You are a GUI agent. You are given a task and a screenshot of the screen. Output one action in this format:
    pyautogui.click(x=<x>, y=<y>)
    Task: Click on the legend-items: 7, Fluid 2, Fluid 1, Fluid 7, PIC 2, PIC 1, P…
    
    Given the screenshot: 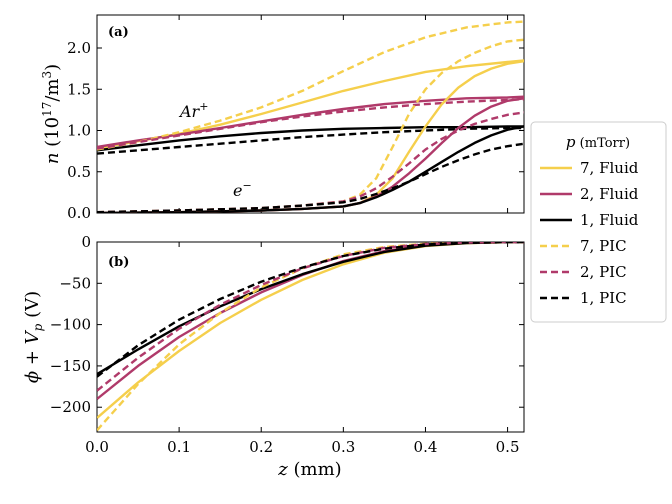 What is the action you would take?
    pyautogui.click(x=589, y=233)
    